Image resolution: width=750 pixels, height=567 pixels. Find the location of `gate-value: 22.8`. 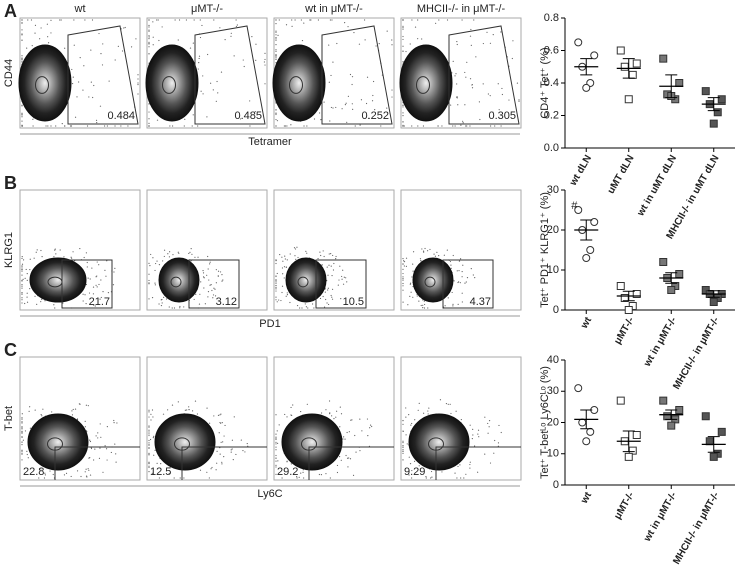

gate-value: 22.8 is located at coordinates (33, 472).